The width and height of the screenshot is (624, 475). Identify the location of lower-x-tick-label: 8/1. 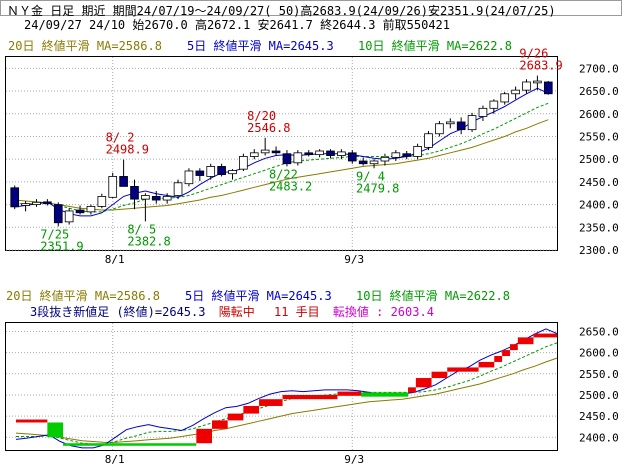
(115, 459).